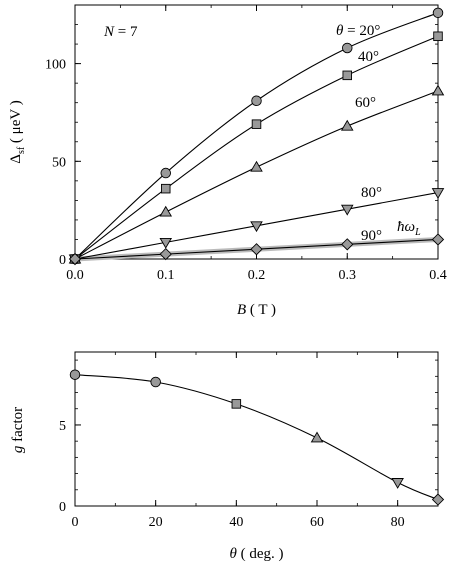 The width and height of the screenshot is (450, 576). What do you see at coordinates (406, 227) in the screenshot?
I see `hbar-omega-text: ħω` at bounding box center [406, 227].